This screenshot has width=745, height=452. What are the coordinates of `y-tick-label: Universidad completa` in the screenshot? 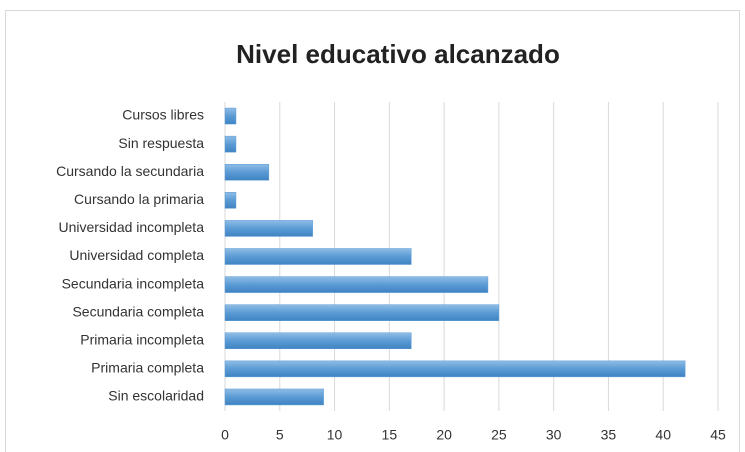 It's located at (136, 255).